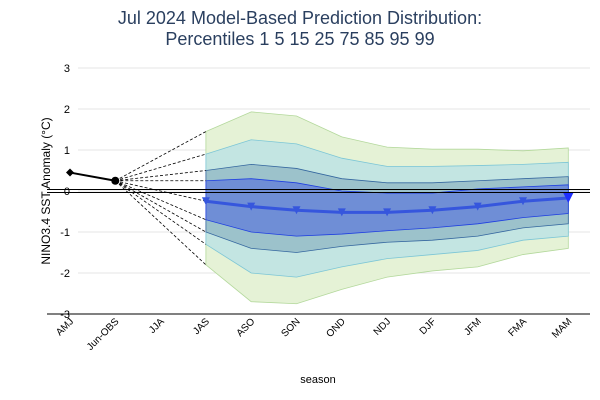  What do you see at coordinates (428, 326) in the screenshot?
I see `x-tick-label: DJF` at bounding box center [428, 326].